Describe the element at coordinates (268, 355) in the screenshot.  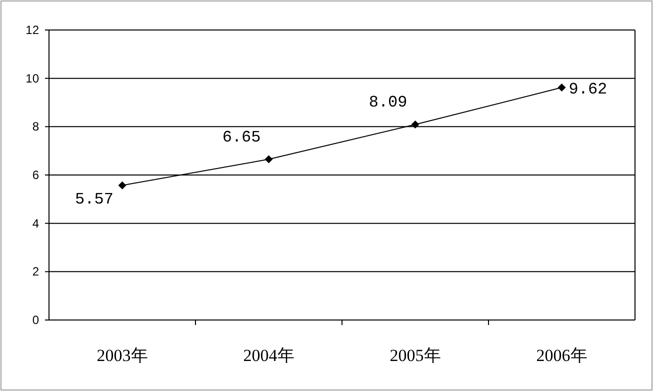
I see `x-tick-label: 2004年` at that location.